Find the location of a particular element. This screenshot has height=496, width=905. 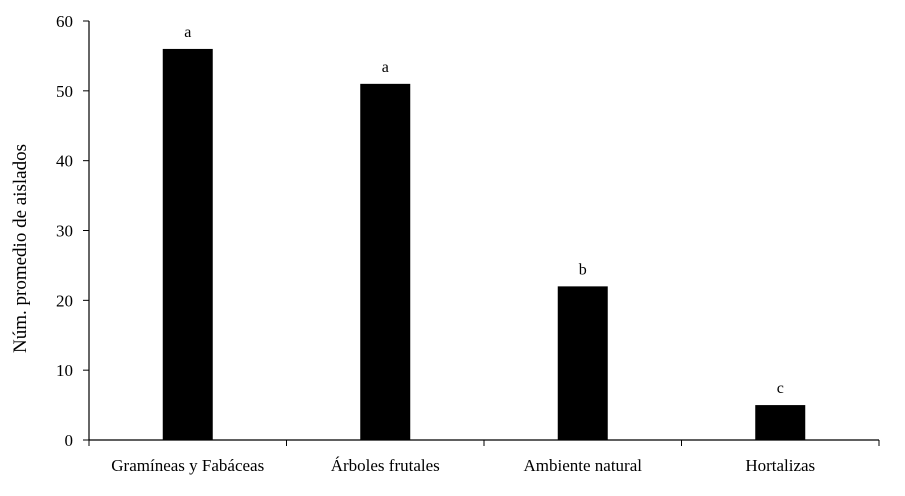

y-tick-label: 60 is located at coordinates (64, 21).